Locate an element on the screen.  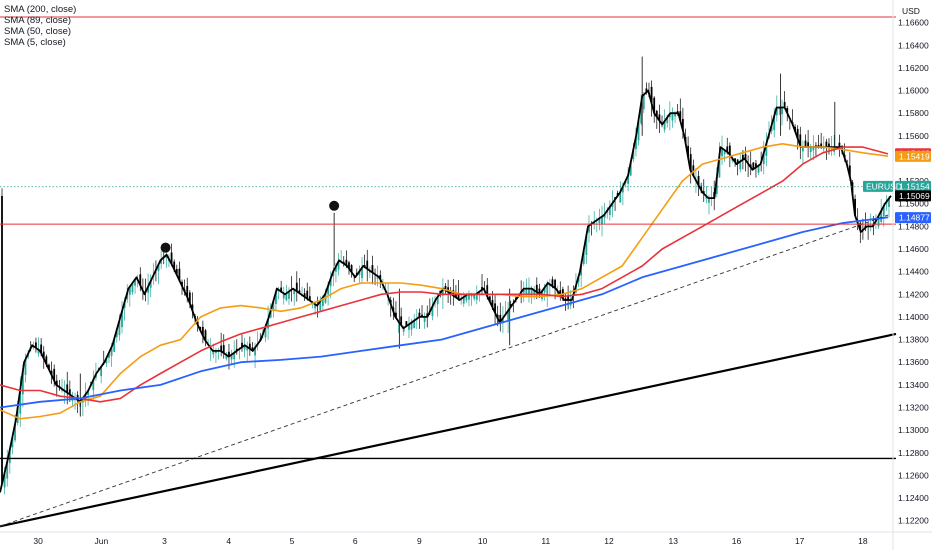
legend-sma-89: SMA (89, close) is located at coordinates (38, 20).